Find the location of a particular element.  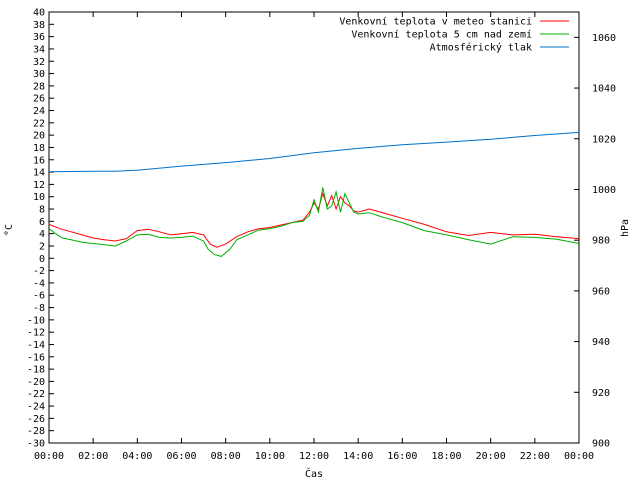

y-left-tick-label: -30 is located at coordinates (36, 444).